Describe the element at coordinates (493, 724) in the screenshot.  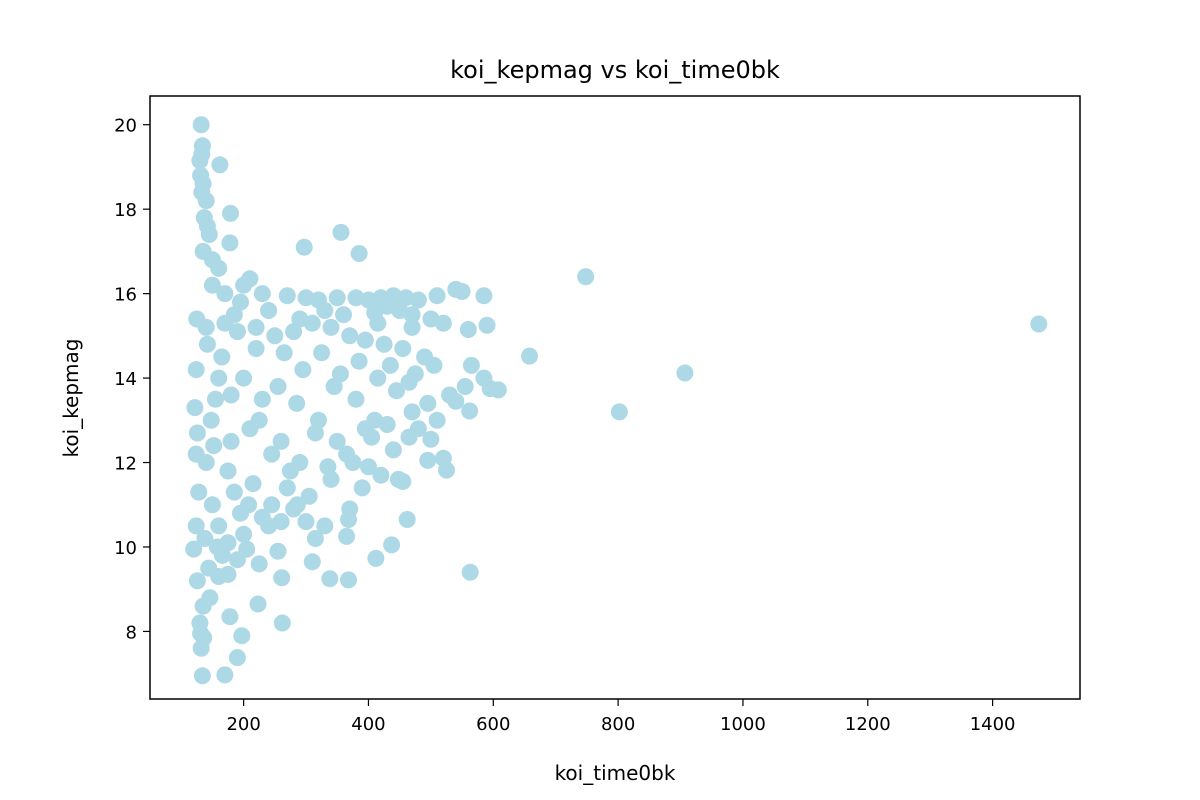
I see `x-tick-label: 600` at that location.